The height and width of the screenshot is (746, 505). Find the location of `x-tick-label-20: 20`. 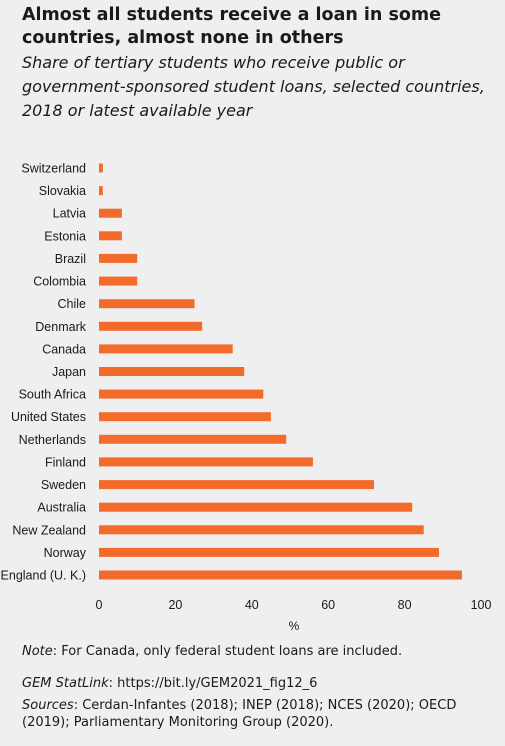

x-tick-label-20: 20 is located at coordinates (175, 605).